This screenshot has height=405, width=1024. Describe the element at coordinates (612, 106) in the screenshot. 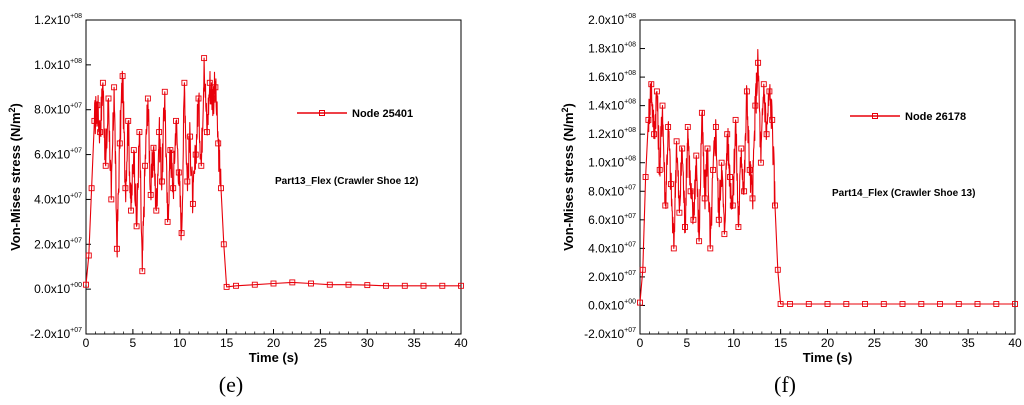

I see `y-tick-label: 1.4x10+08` at that location.